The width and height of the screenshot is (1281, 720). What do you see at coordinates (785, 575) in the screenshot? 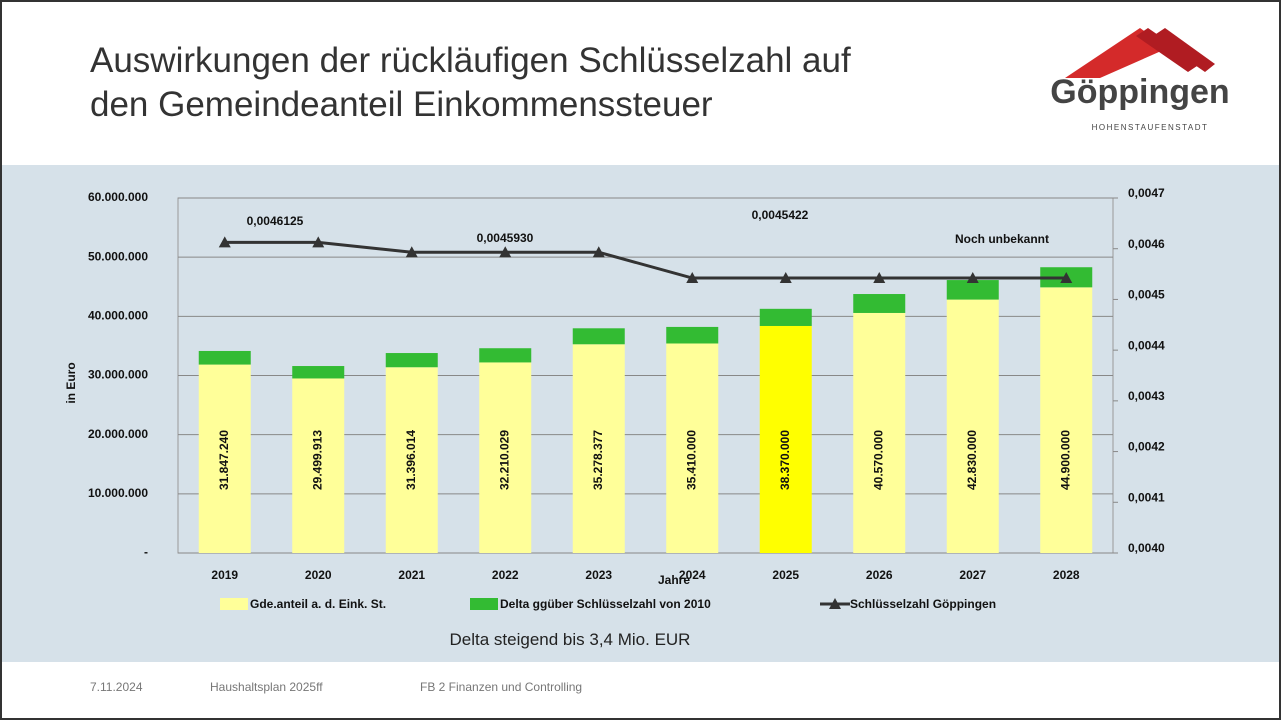
I see `x-tick-label: 2025` at bounding box center [785, 575].